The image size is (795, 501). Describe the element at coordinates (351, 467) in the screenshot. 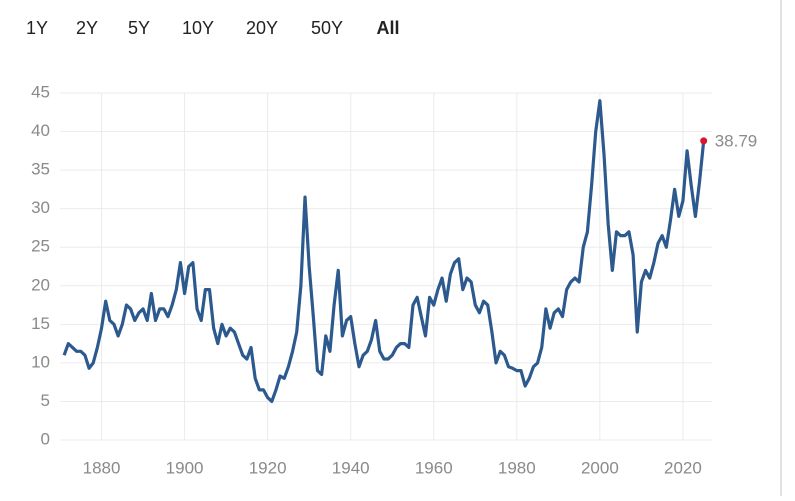

I see `x-tick-label: 1940` at that location.